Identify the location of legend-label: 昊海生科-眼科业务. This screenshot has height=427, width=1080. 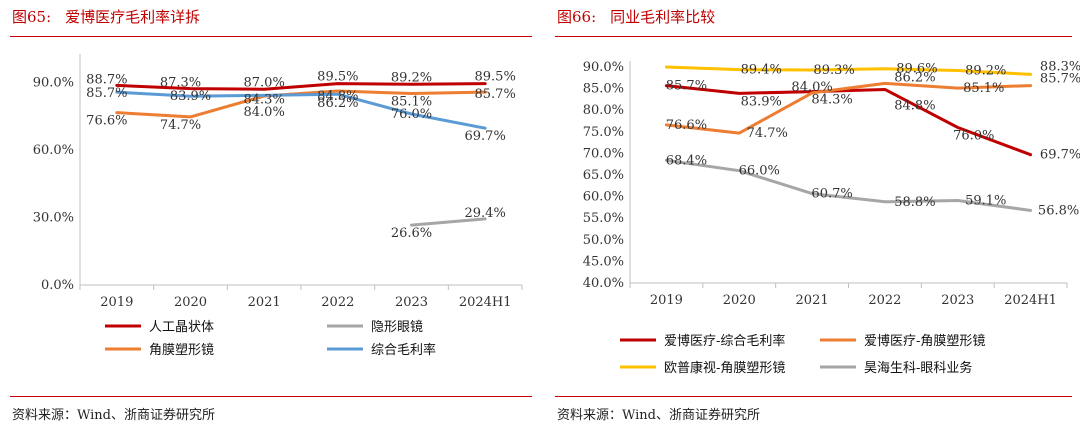
(918, 368).